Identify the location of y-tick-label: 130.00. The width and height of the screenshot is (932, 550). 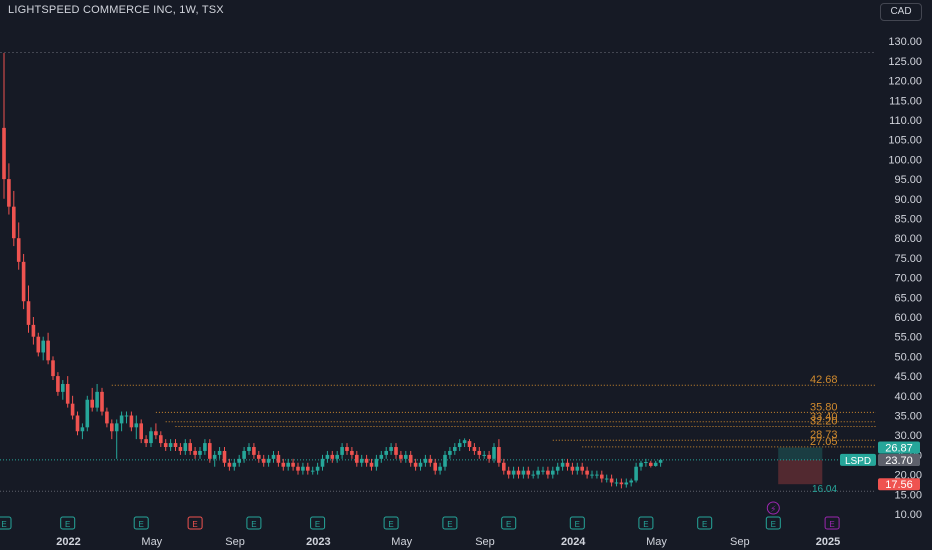
(905, 42).